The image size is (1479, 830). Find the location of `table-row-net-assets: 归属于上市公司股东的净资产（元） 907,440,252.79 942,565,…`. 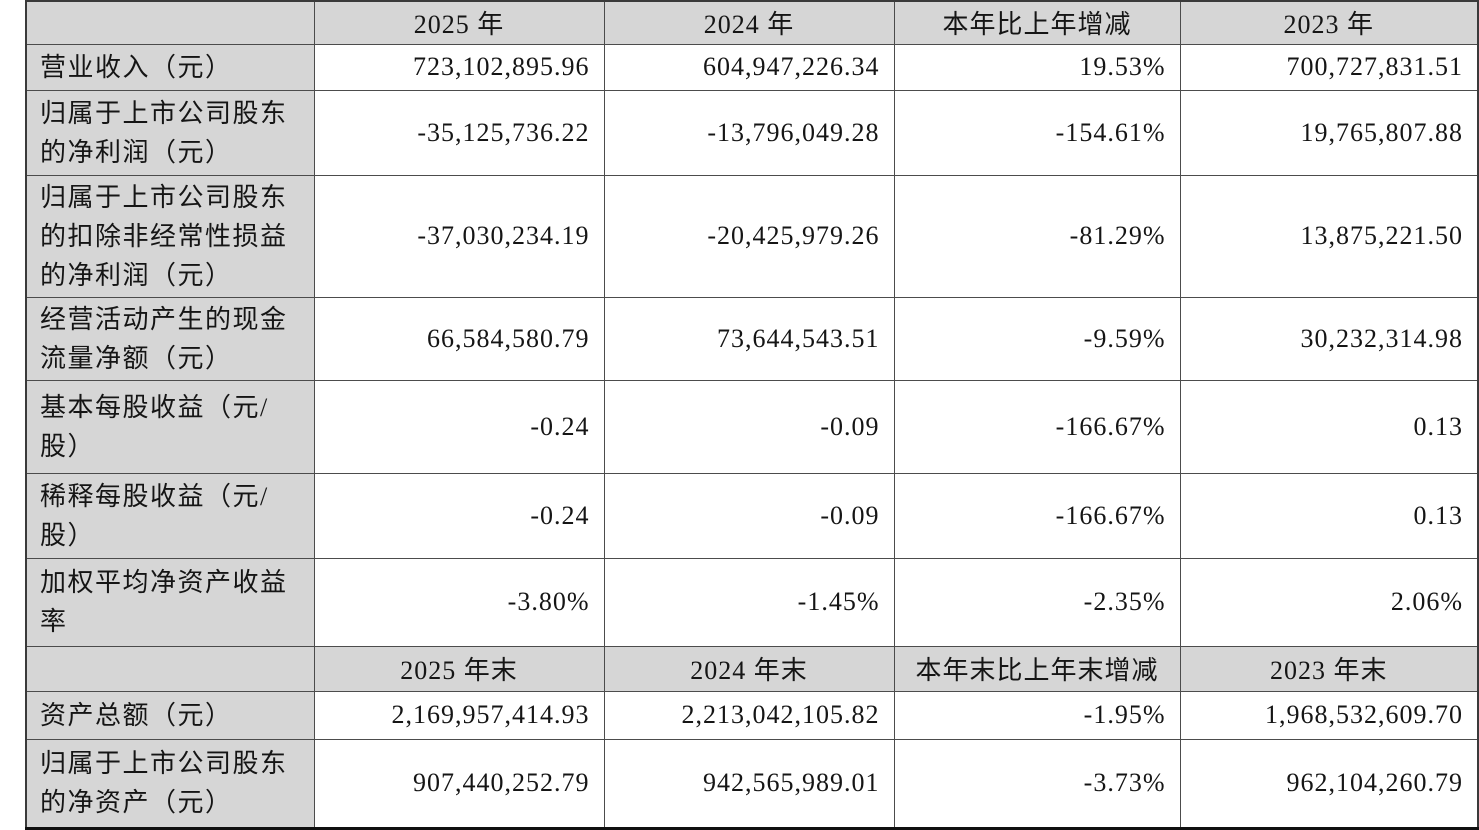

table-row-net-assets: 归属于上市公司股东的净资产（元） 907,440,252.79 942,565,… is located at coordinates (752, 783).